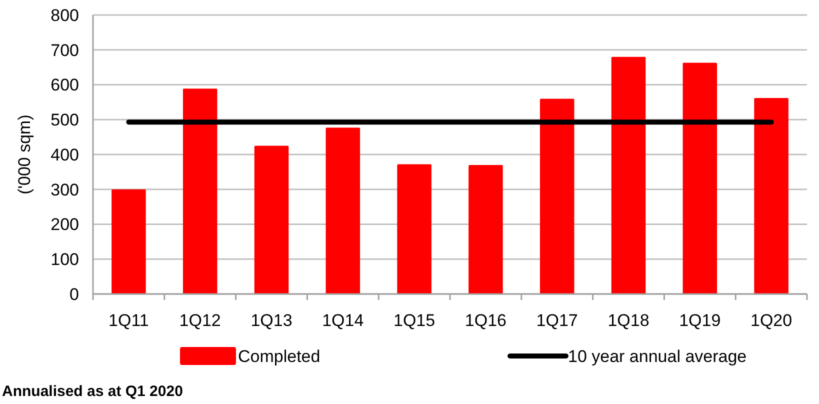  What do you see at coordinates (92, 391) in the screenshot?
I see `text: Annualised as at Q1 2020` at bounding box center [92, 391].